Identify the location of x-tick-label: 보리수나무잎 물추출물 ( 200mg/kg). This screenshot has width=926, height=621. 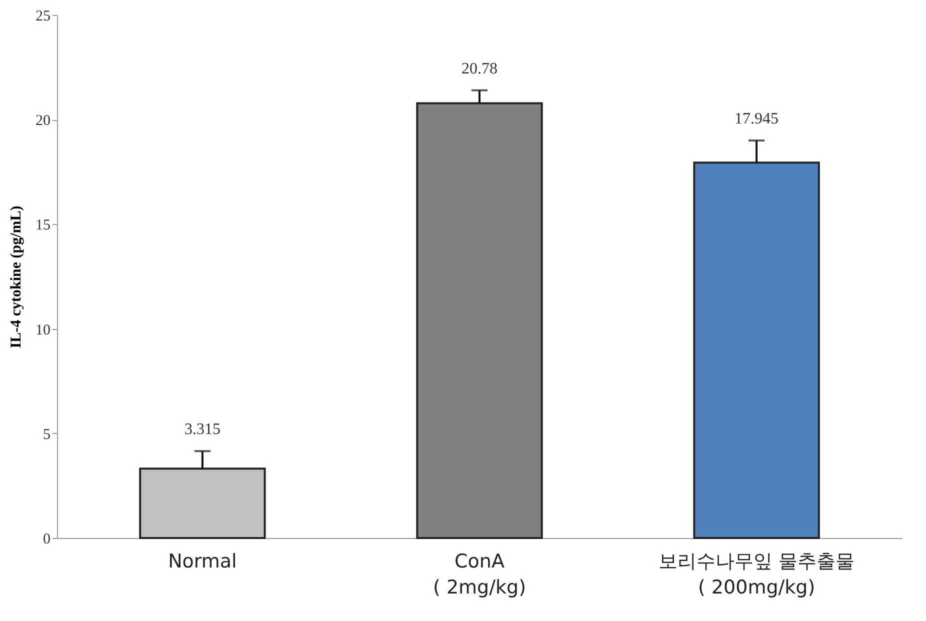
(756, 574).